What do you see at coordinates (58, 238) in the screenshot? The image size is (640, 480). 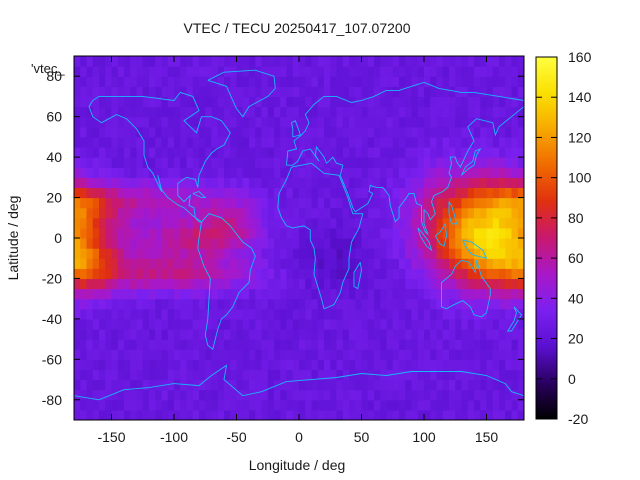 I see `y-tick-label: 0` at bounding box center [58, 238].